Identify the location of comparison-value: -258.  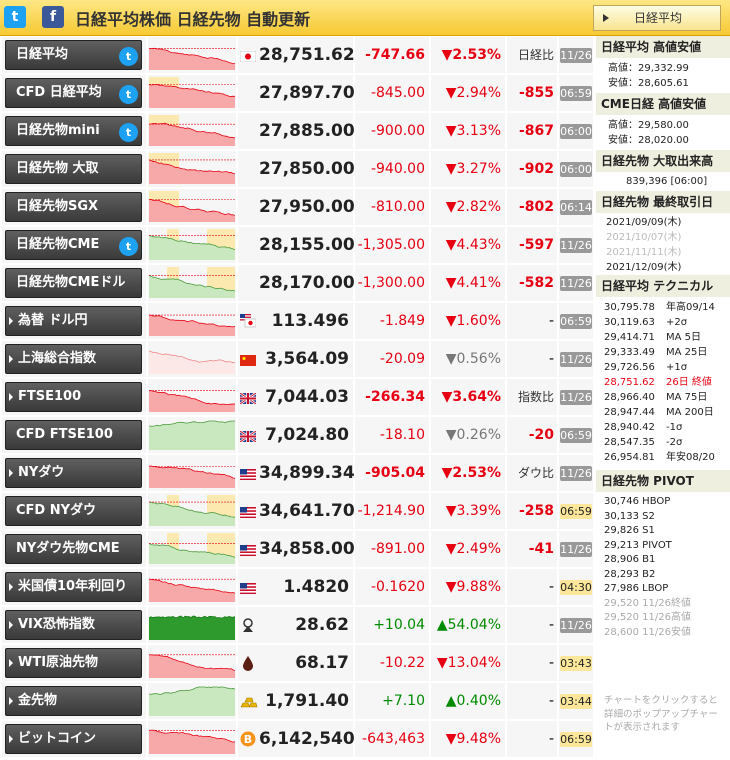
(532, 511).